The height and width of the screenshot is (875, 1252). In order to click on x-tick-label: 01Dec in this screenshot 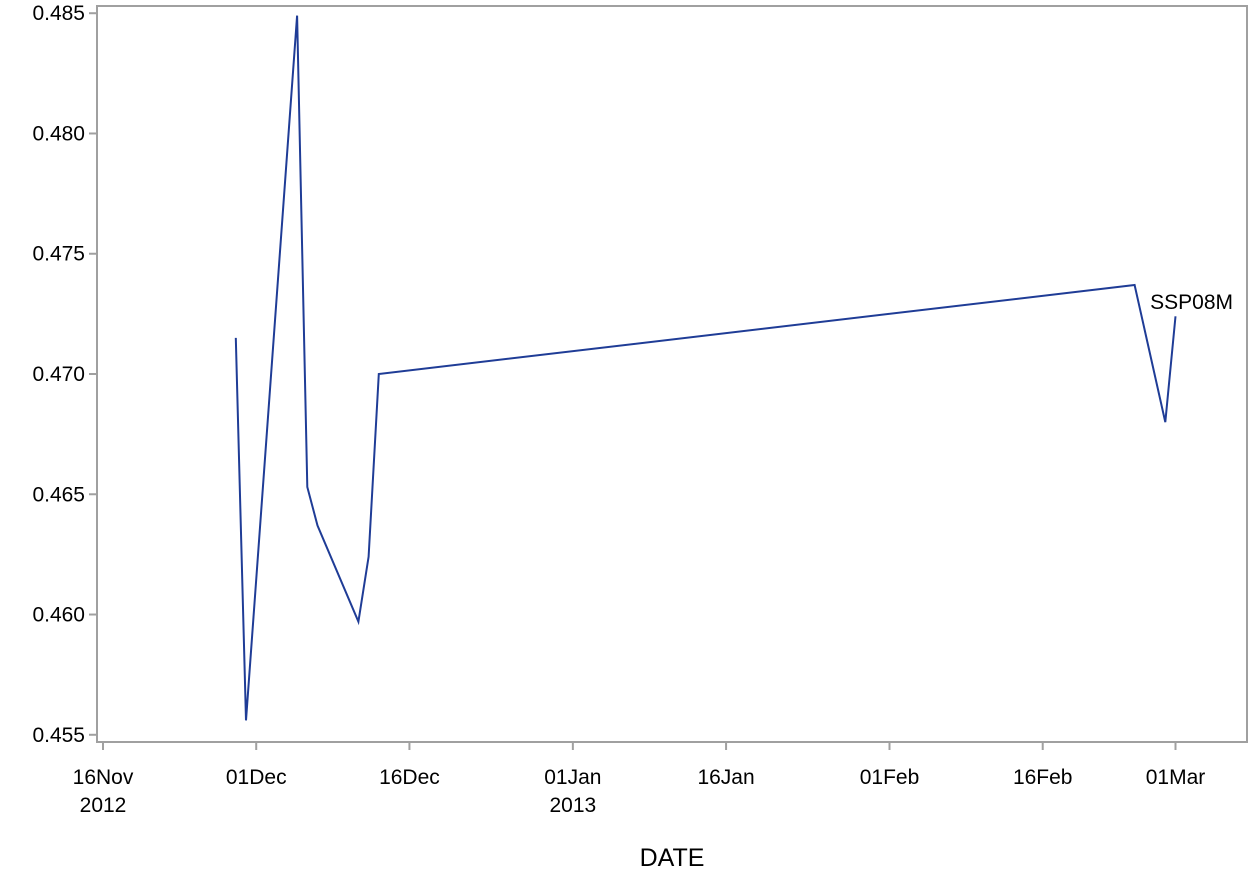, I will do `click(256, 777)`.